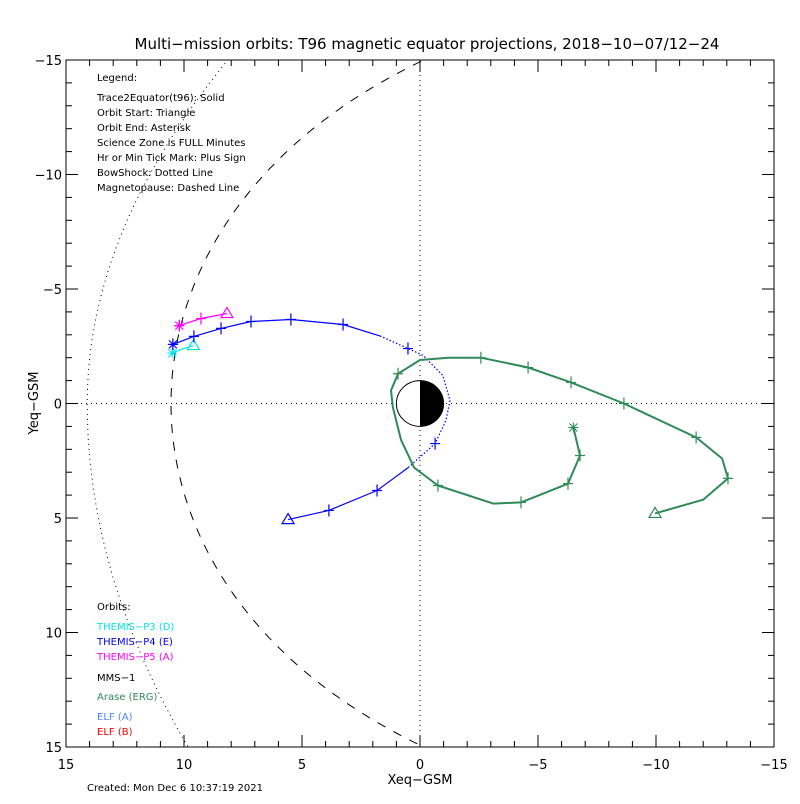  I want to click on legend-line: Orbit End: Asterisk, so click(144, 128).